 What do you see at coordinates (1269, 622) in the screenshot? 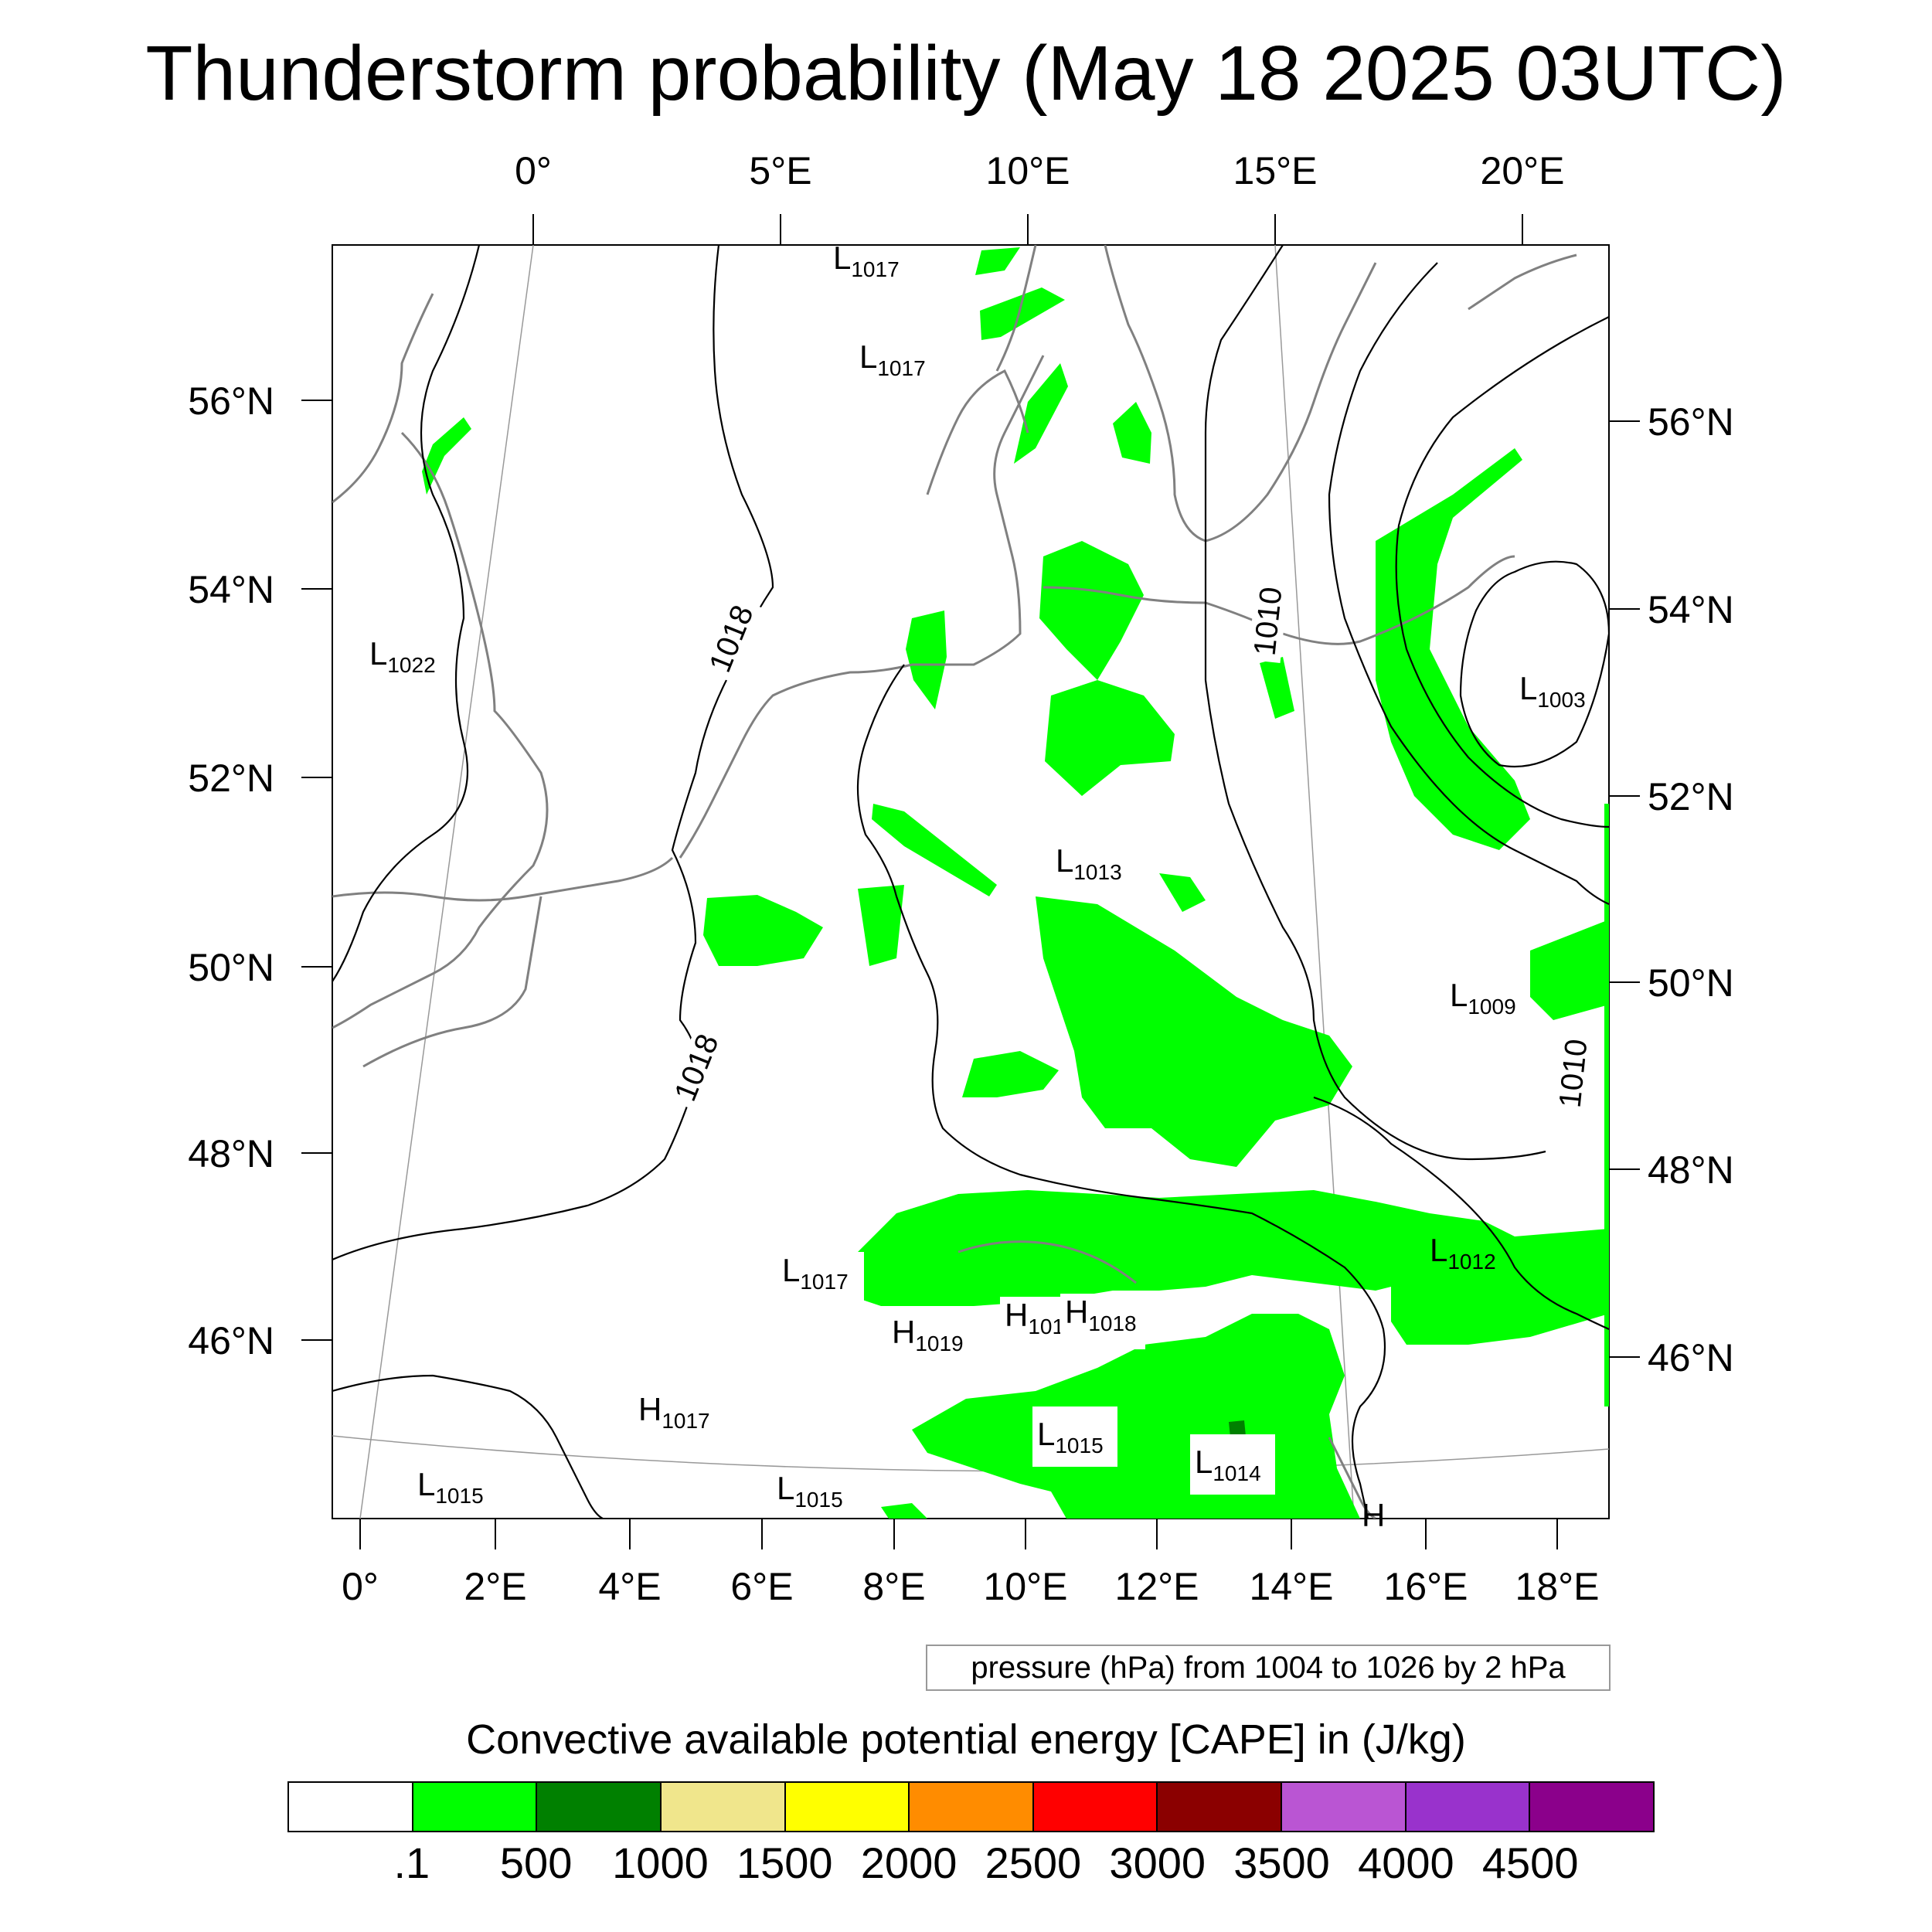
I see `isobar-label: 1010` at bounding box center [1269, 622].